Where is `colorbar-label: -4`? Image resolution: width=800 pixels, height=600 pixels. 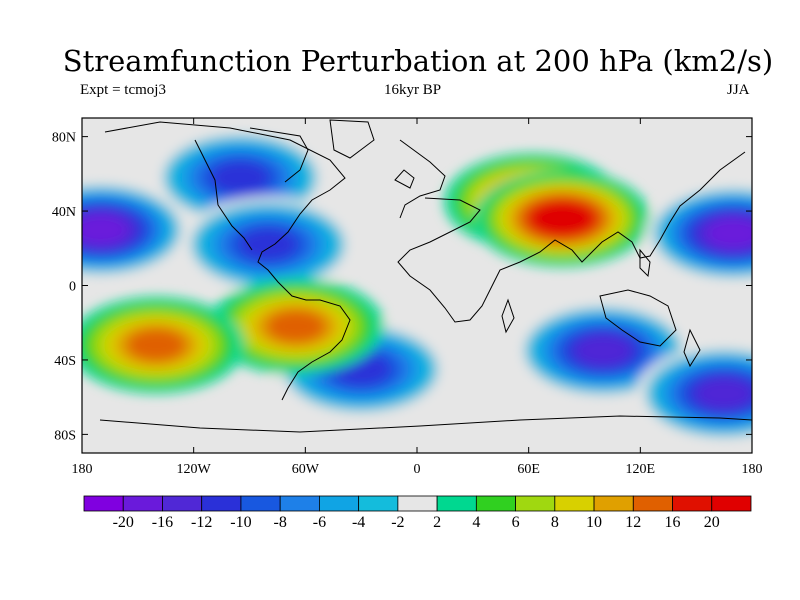
colorbar-label: -4 is located at coordinates (358, 522).